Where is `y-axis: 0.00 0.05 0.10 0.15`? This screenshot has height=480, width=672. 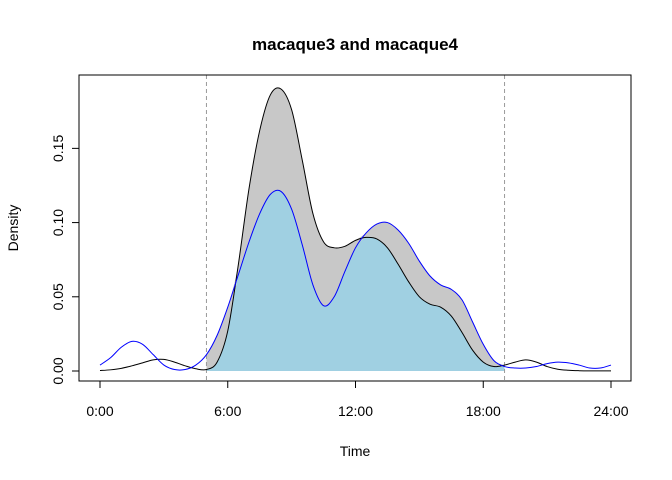 y-axis: 0.00 0.05 0.10 0.15 is located at coordinates (65, 260).